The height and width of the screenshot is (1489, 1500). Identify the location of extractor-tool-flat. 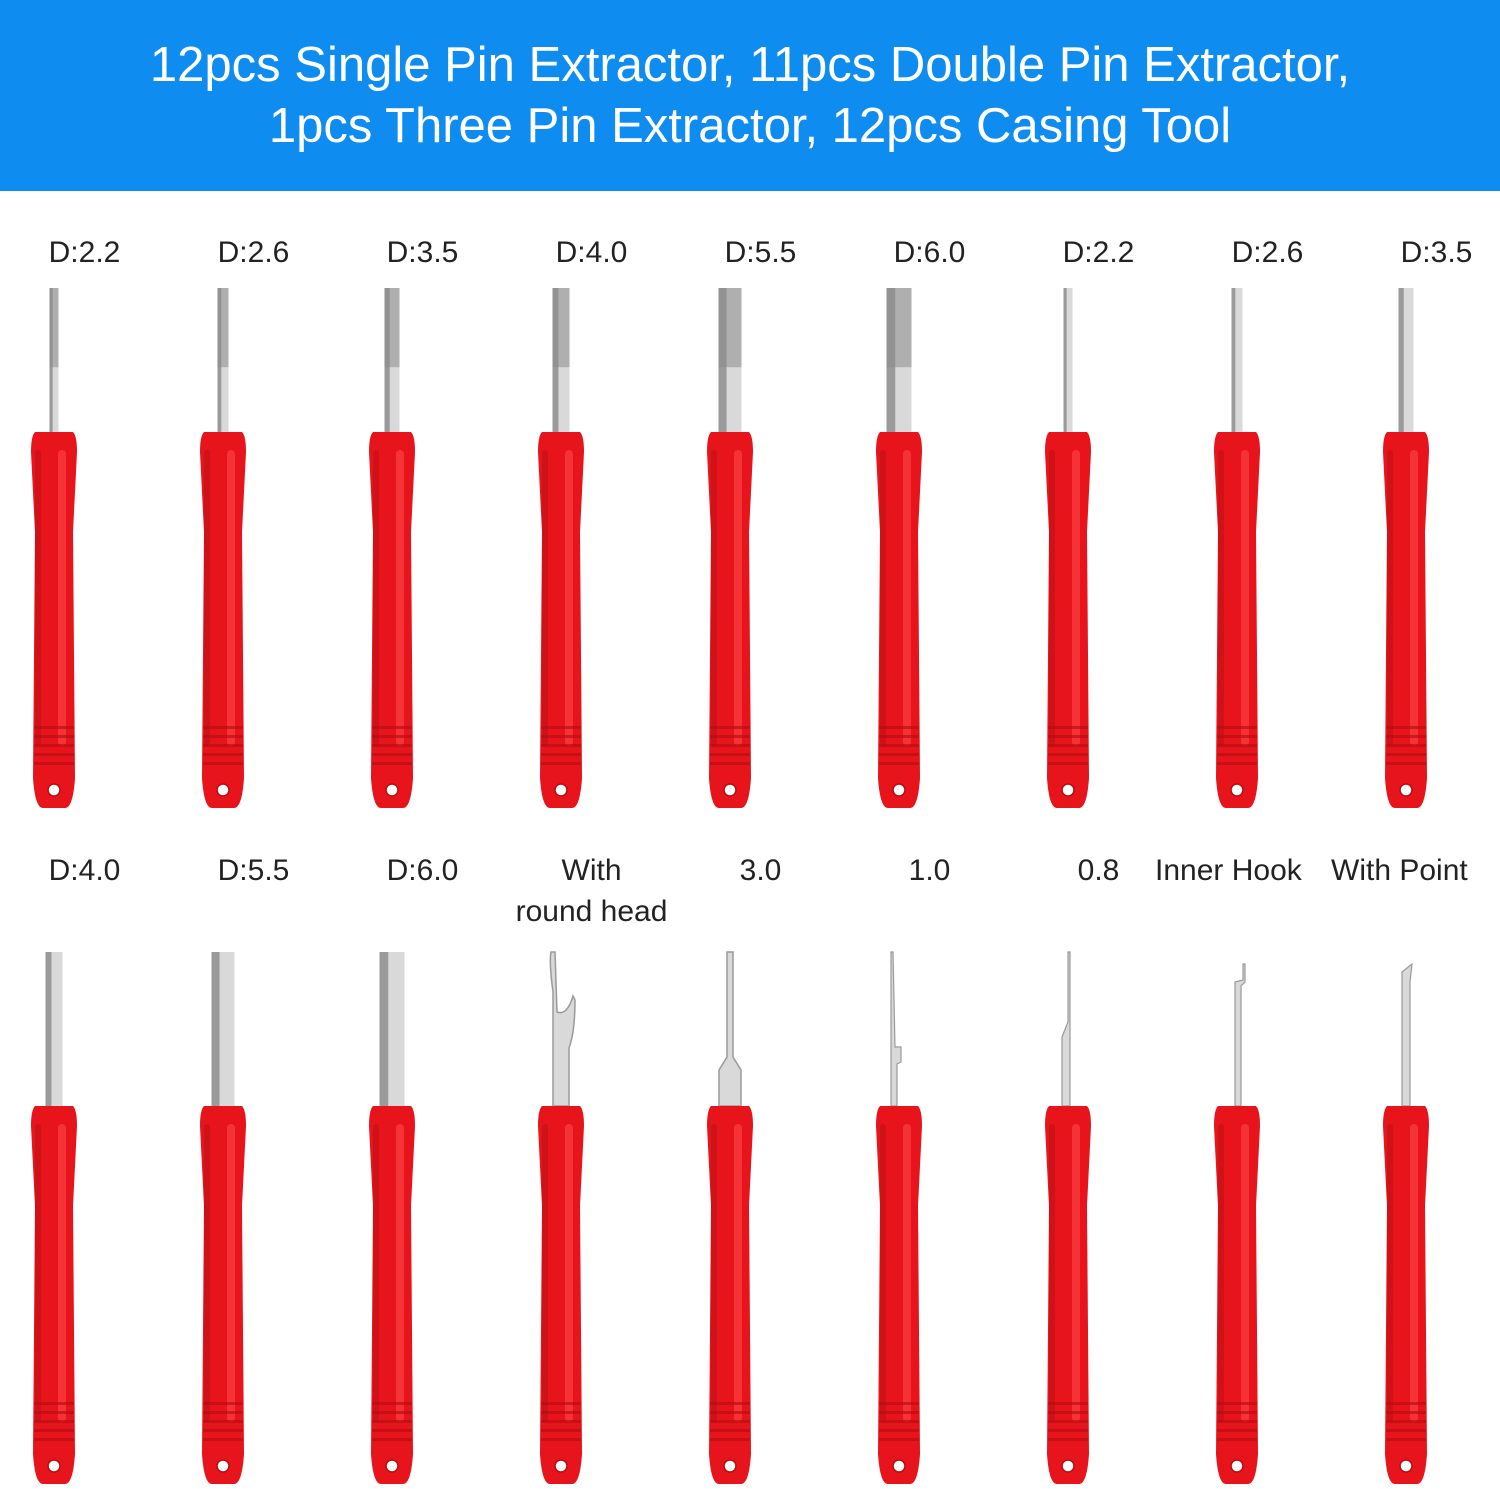
(730, 1217).